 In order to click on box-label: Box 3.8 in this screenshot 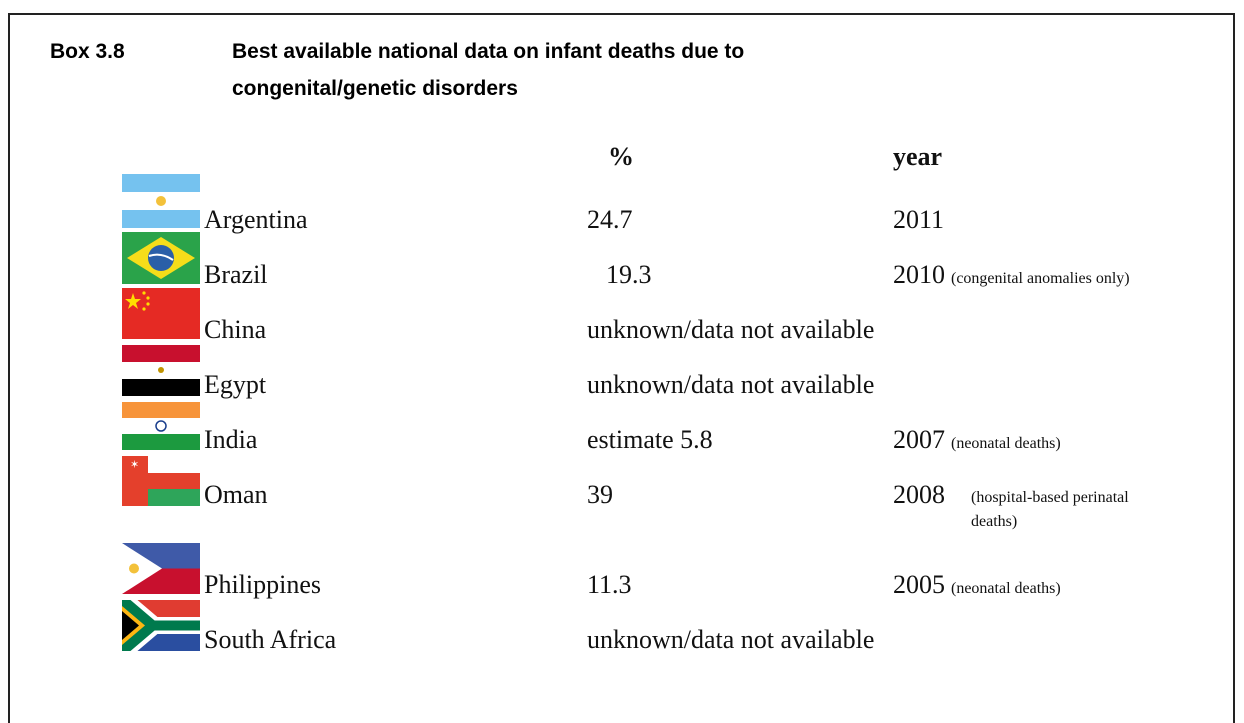, I will do `click(87, 51)`.